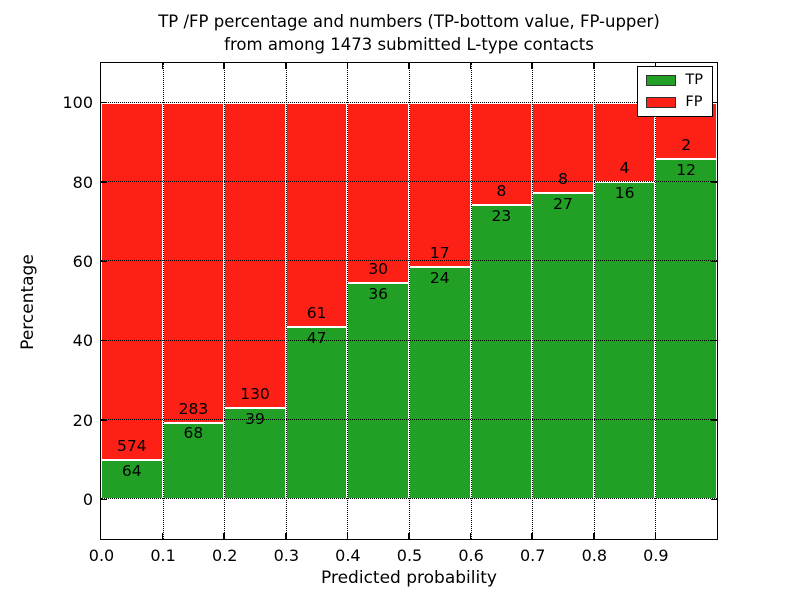 This screenshot has height=600, width=800. Describe the element at coordinates (694, 102) in the screenshot. I see `legend-label-fp: FP` at that location.